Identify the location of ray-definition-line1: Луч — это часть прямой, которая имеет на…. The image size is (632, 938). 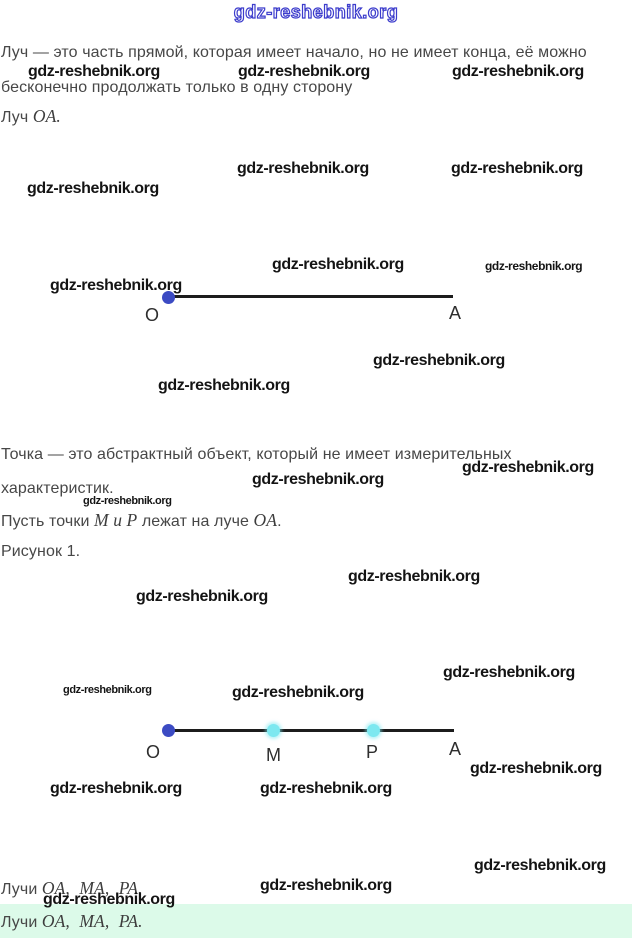
(294, 52).